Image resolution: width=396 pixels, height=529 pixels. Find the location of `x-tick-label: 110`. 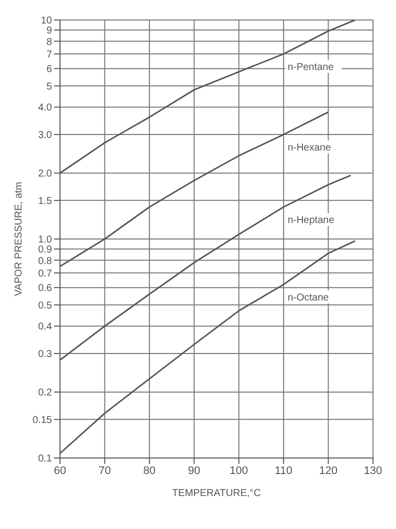

x-tick-label: 110 is located at coordinates (283, 470).